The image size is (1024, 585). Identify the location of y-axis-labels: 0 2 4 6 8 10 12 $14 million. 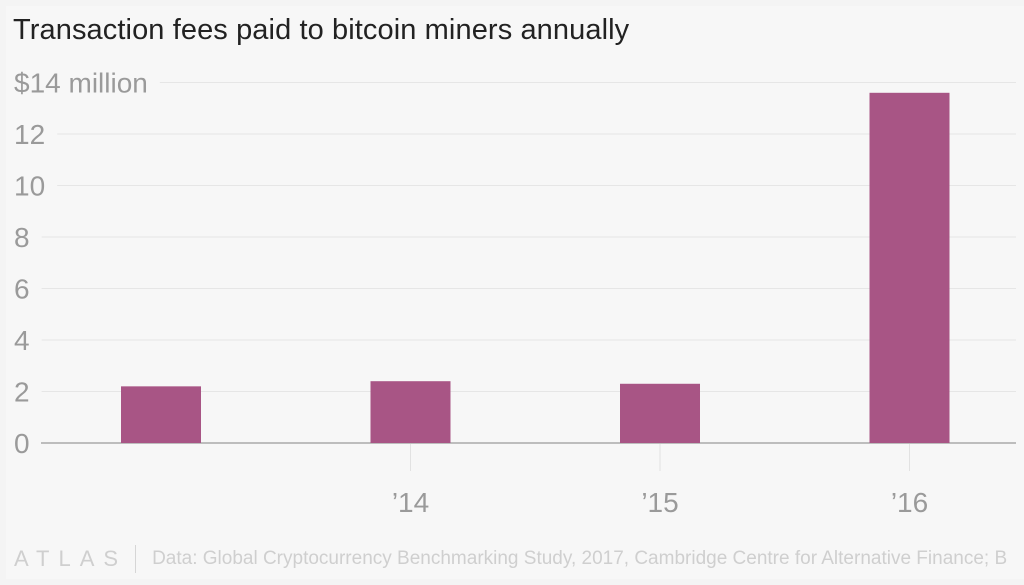
(81, 264).